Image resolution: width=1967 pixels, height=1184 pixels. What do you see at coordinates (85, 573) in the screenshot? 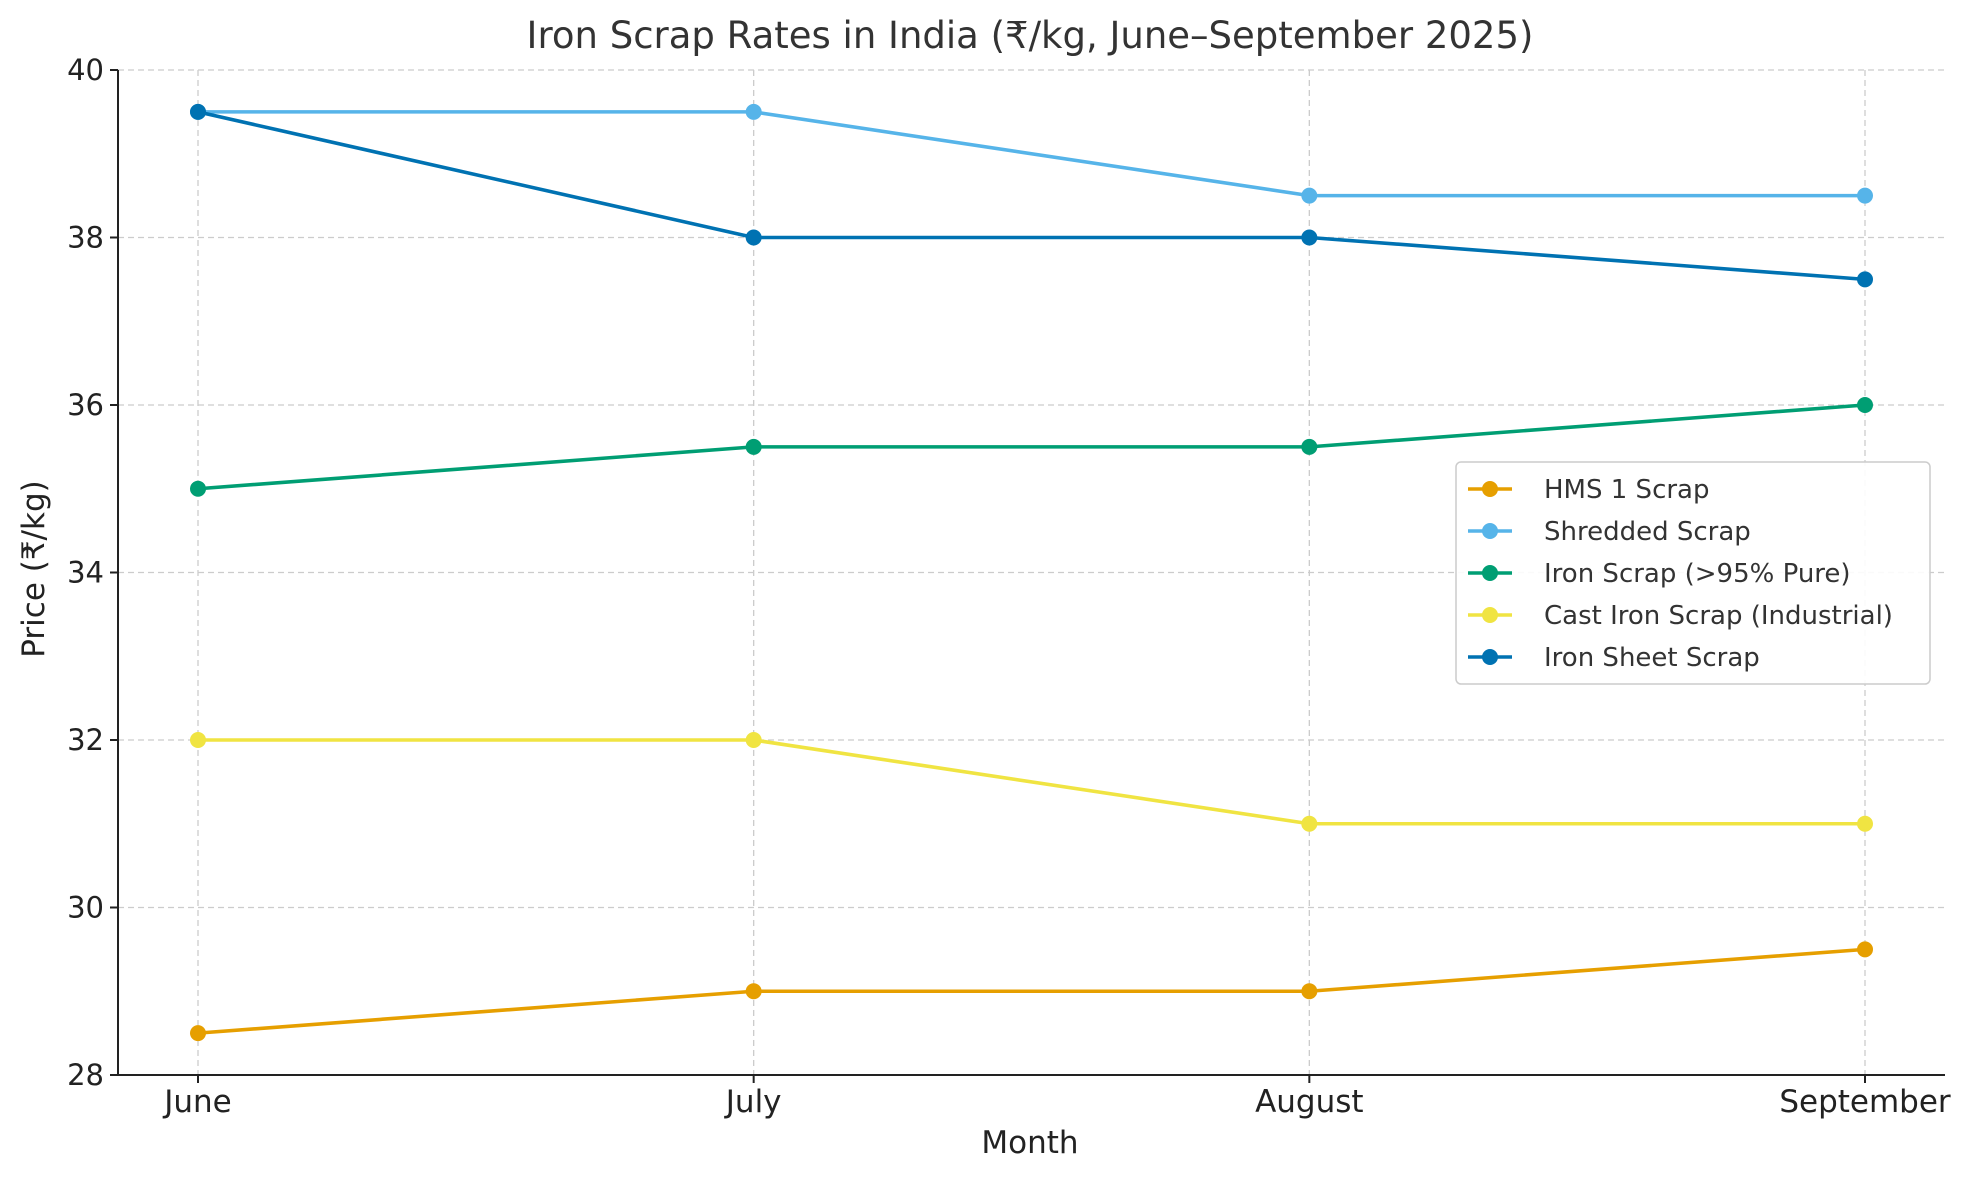
I see `y-tick-label: 34` at bounding box center [85, 573].